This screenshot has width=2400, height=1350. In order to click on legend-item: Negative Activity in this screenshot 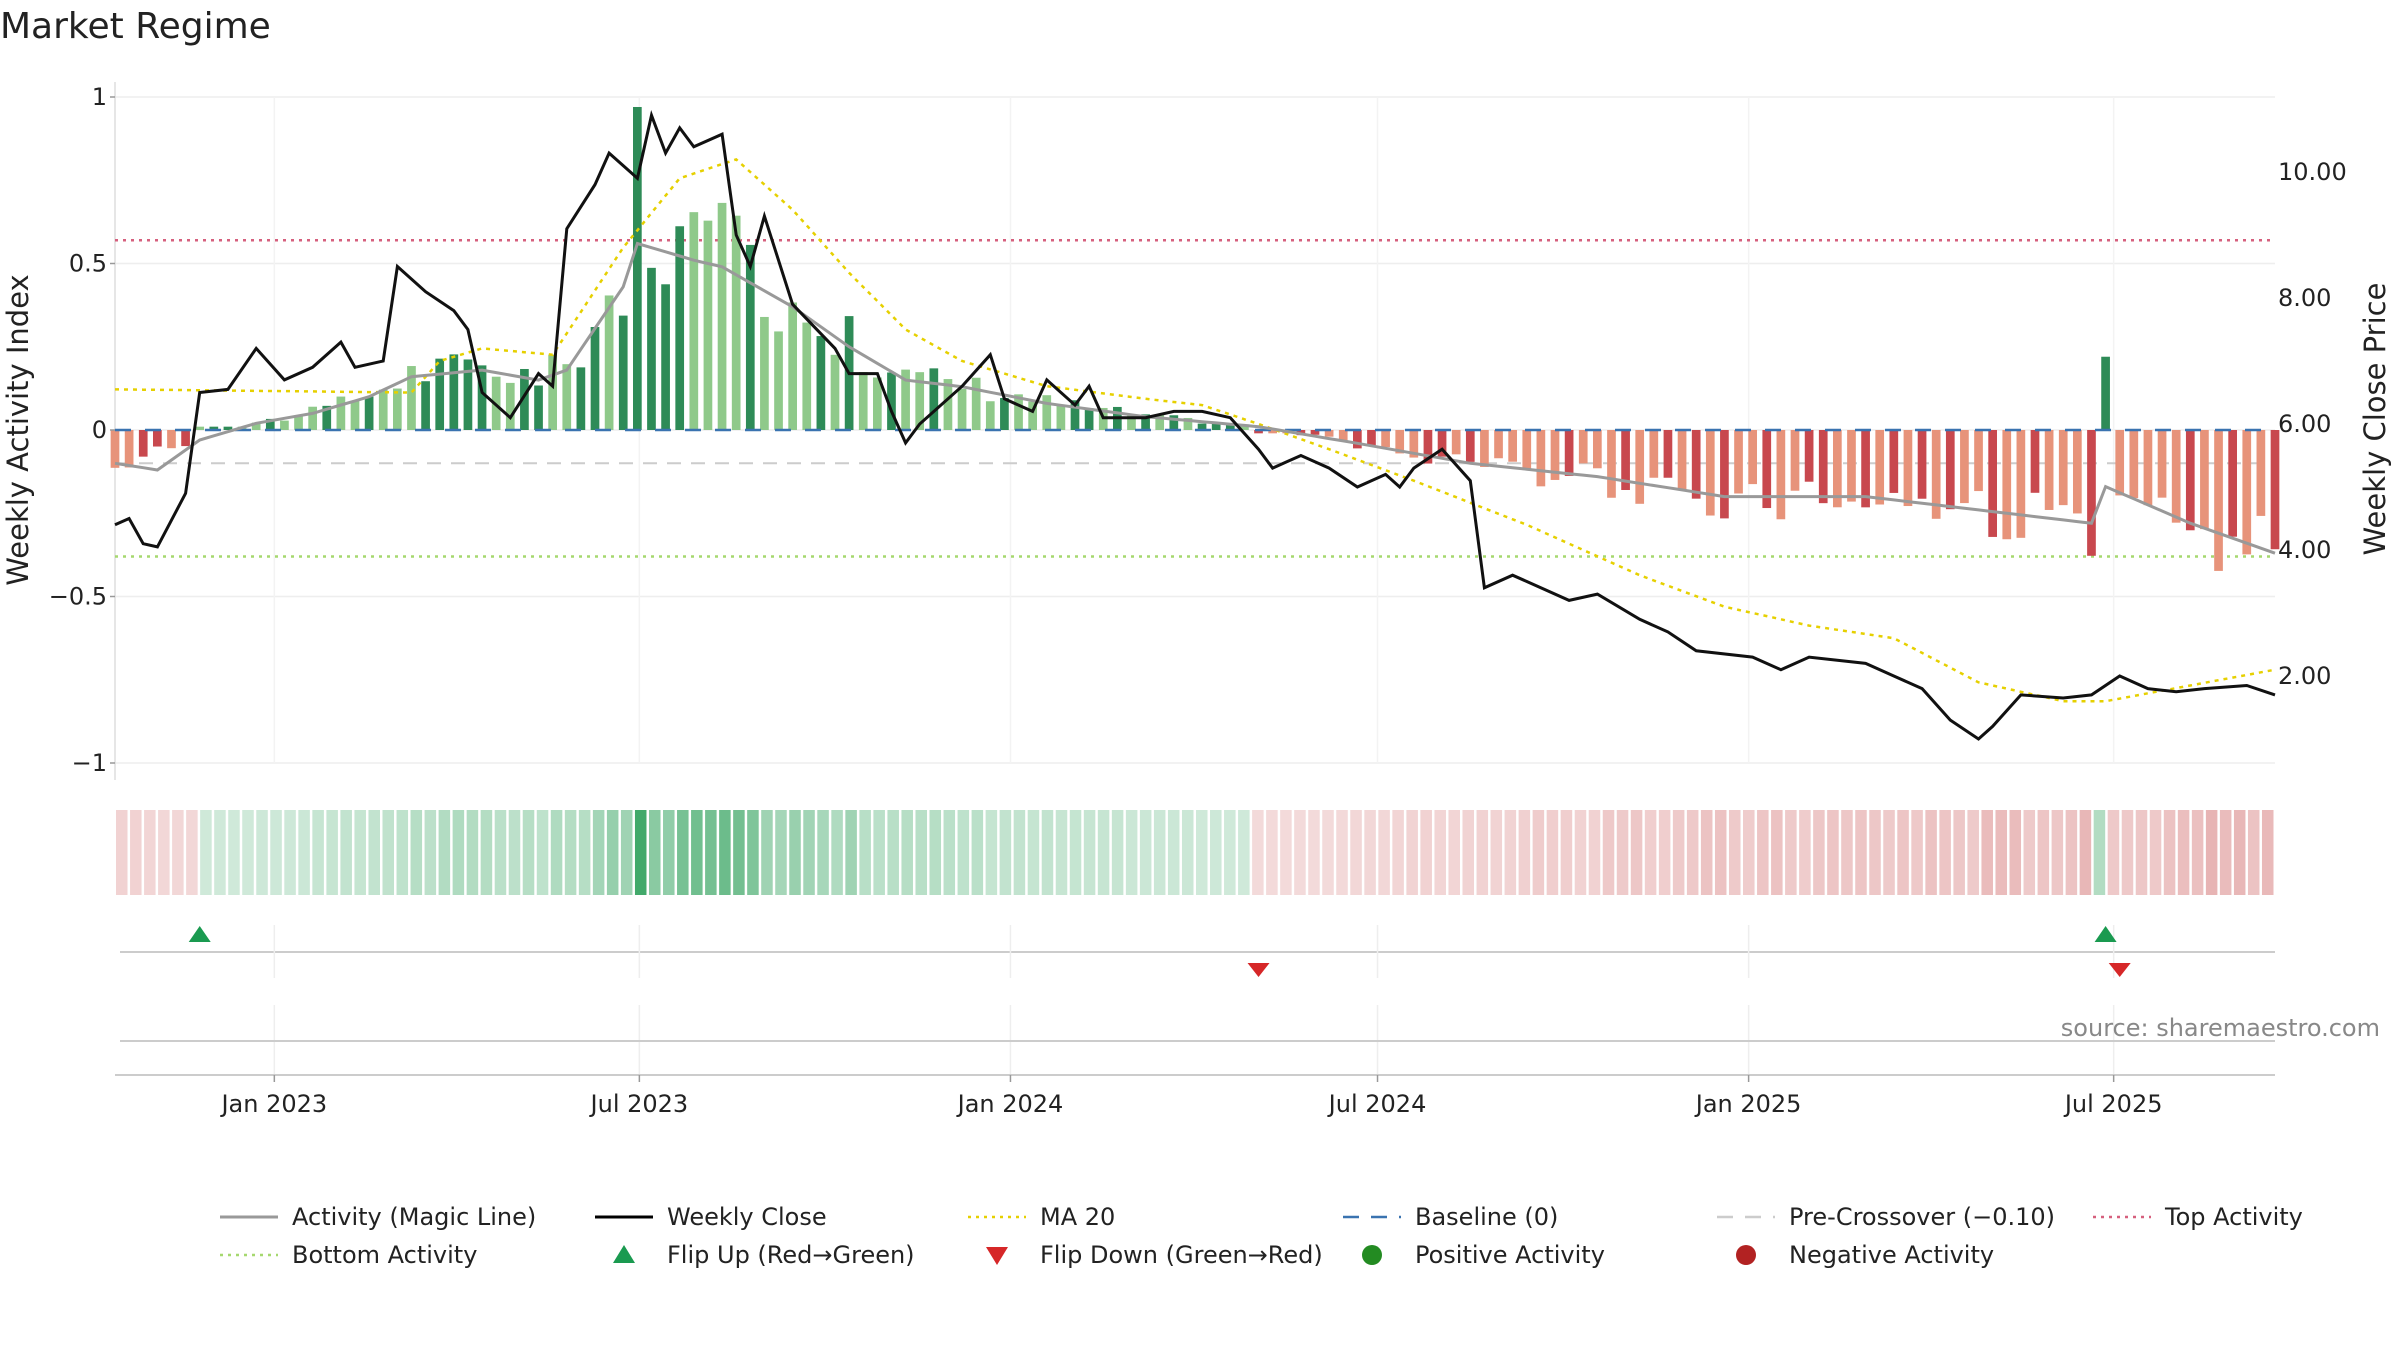, I will do `click(1865, 1255)`.